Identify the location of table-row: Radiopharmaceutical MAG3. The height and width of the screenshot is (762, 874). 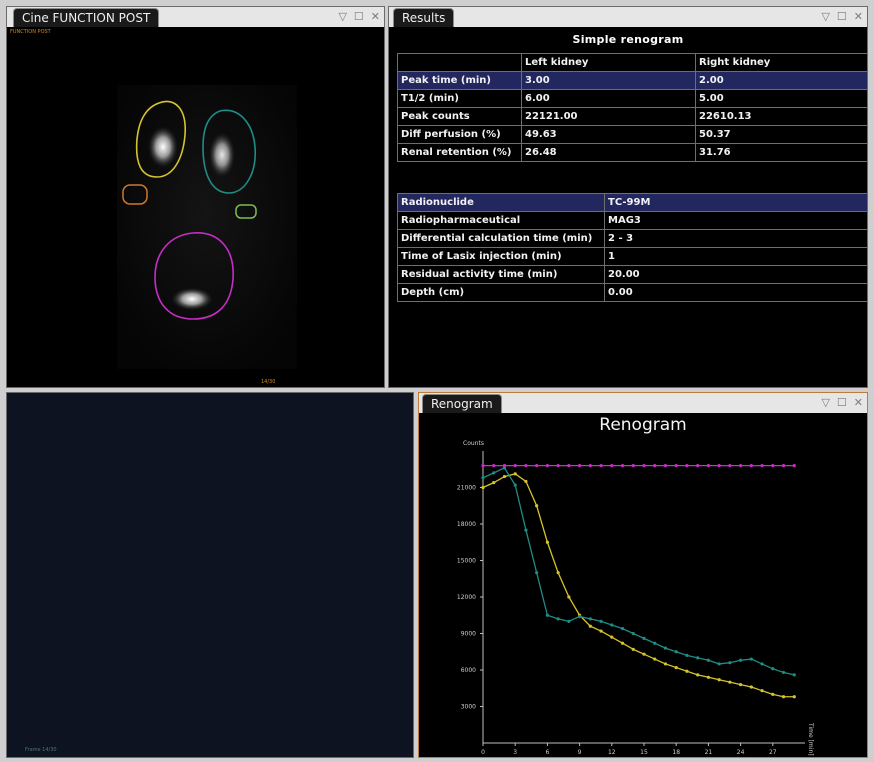
(632, 220).